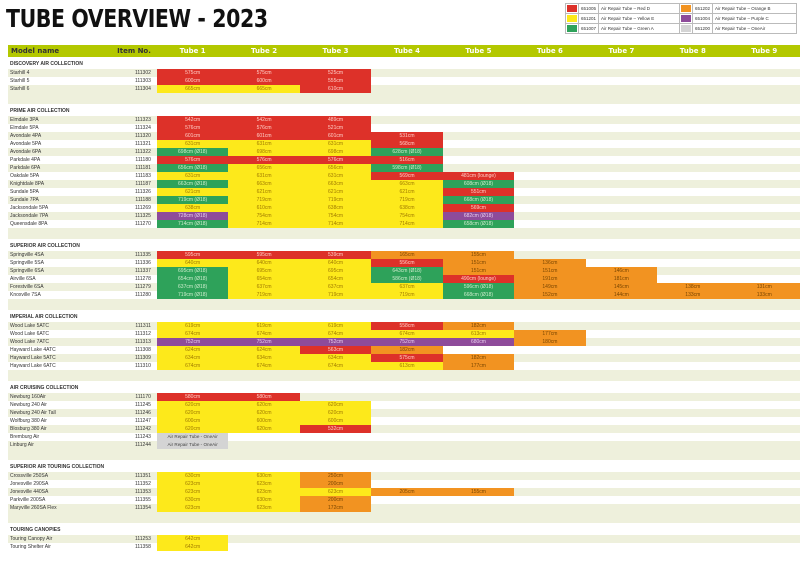 The image size is (800, 572). What do you see at coordinates (335, 120) in the screenshot?
I see `tube-cell: 489cm` at bounding box center [335, 120].